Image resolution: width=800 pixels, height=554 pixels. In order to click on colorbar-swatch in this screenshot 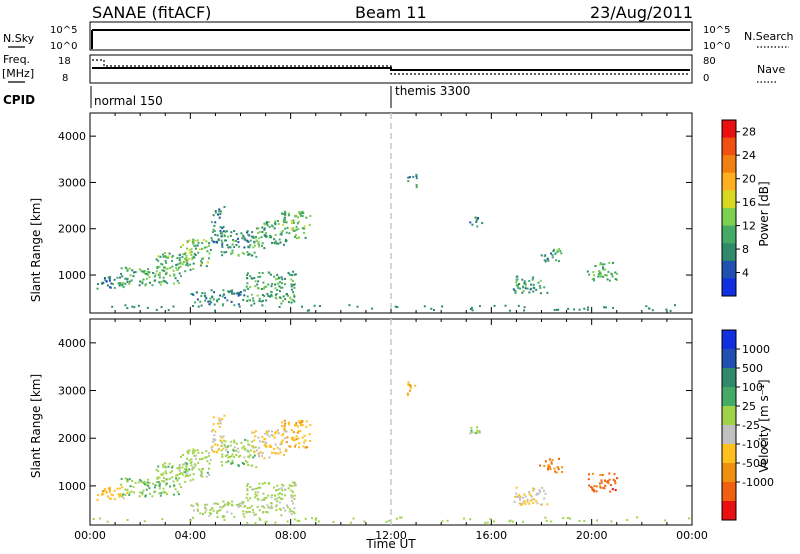, I will do `click(729, 454)`.